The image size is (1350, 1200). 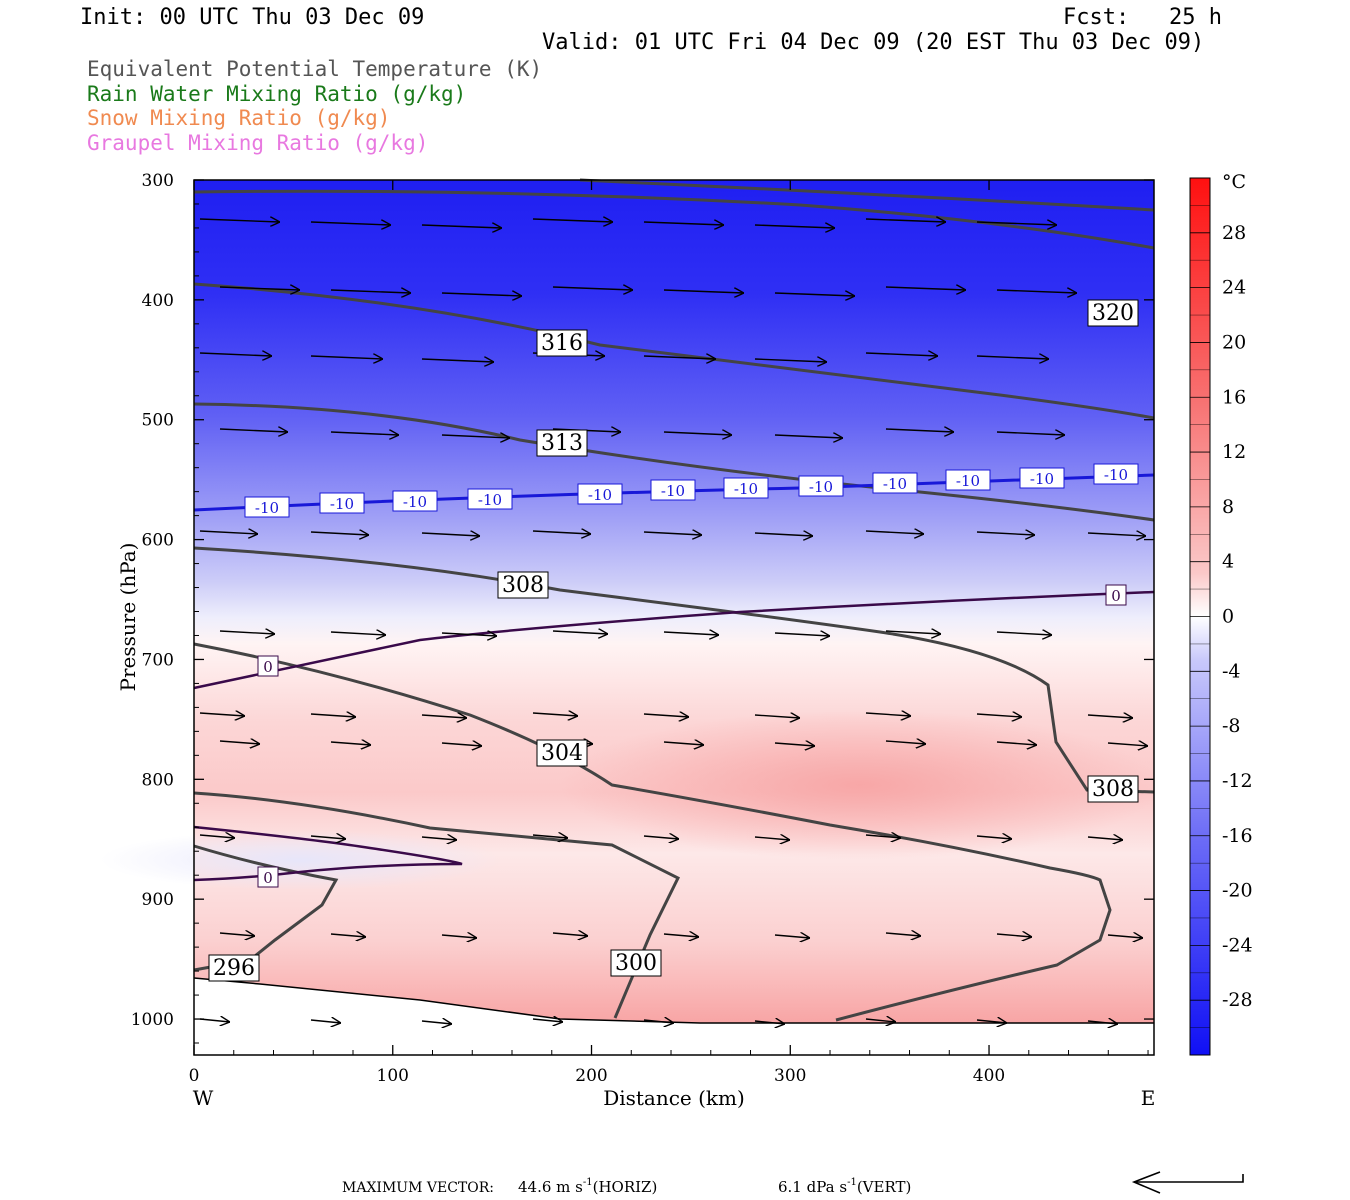 I want to click on warm-core-shading, so click(x=860, y=785).